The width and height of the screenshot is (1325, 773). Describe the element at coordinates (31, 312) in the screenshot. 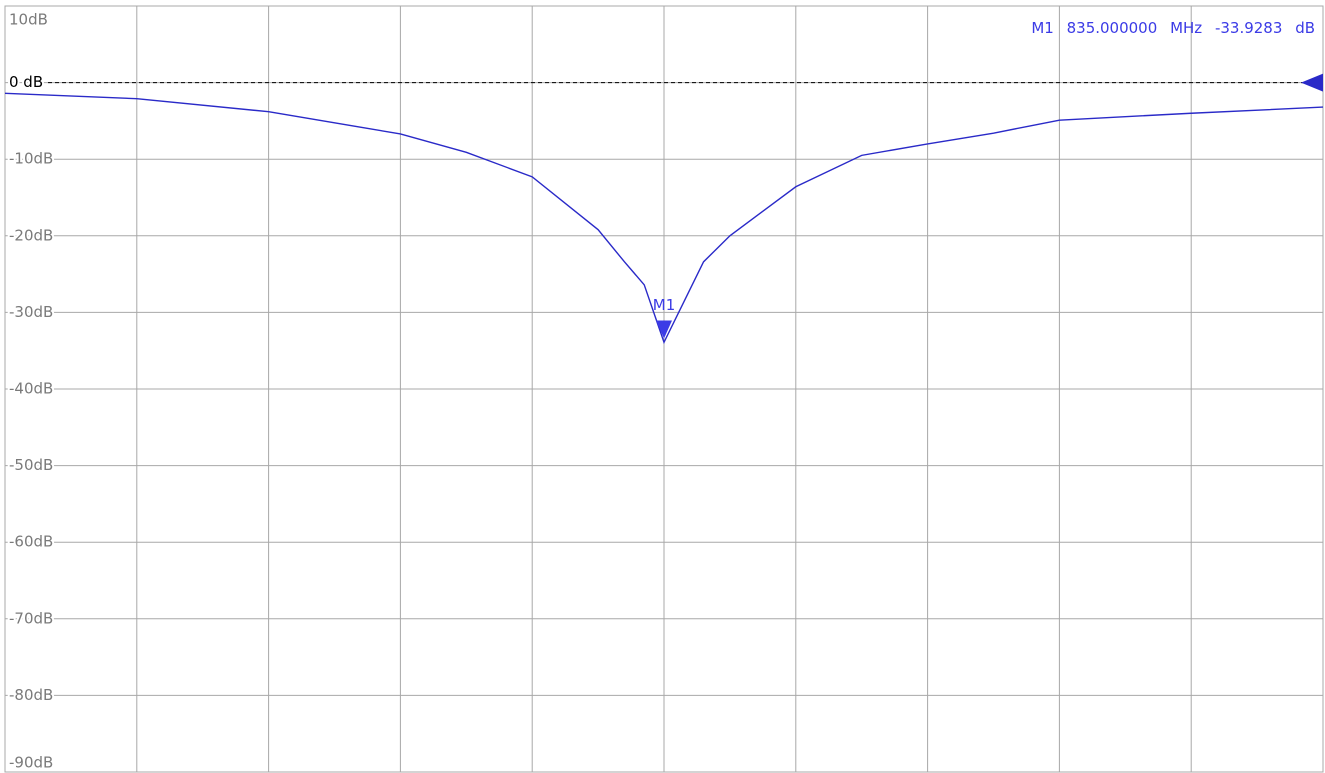

I see `y-tick-label: -30dB` at that location.